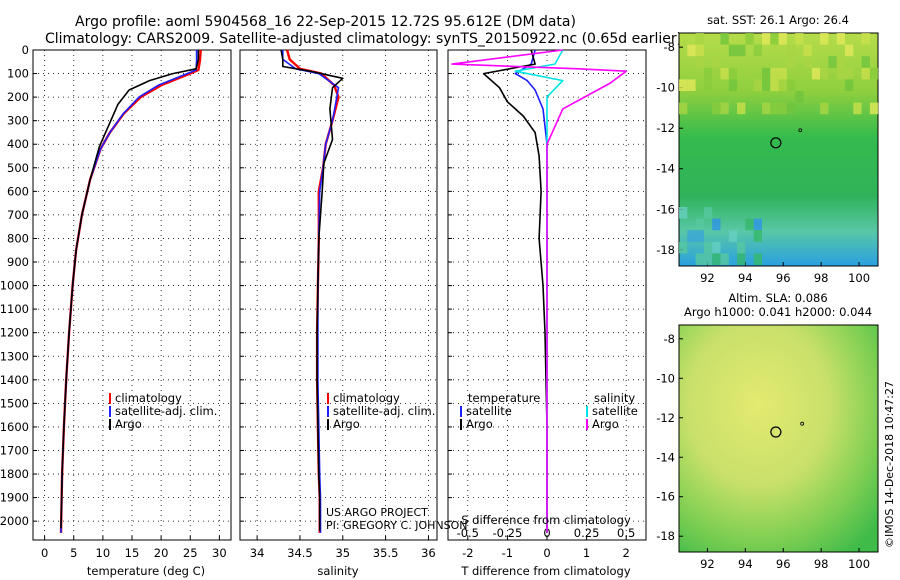  What do you see at coordinates (18, 262) in the screenshot?
I see `y-tick-label: 900` at bounding box center [18, 262].